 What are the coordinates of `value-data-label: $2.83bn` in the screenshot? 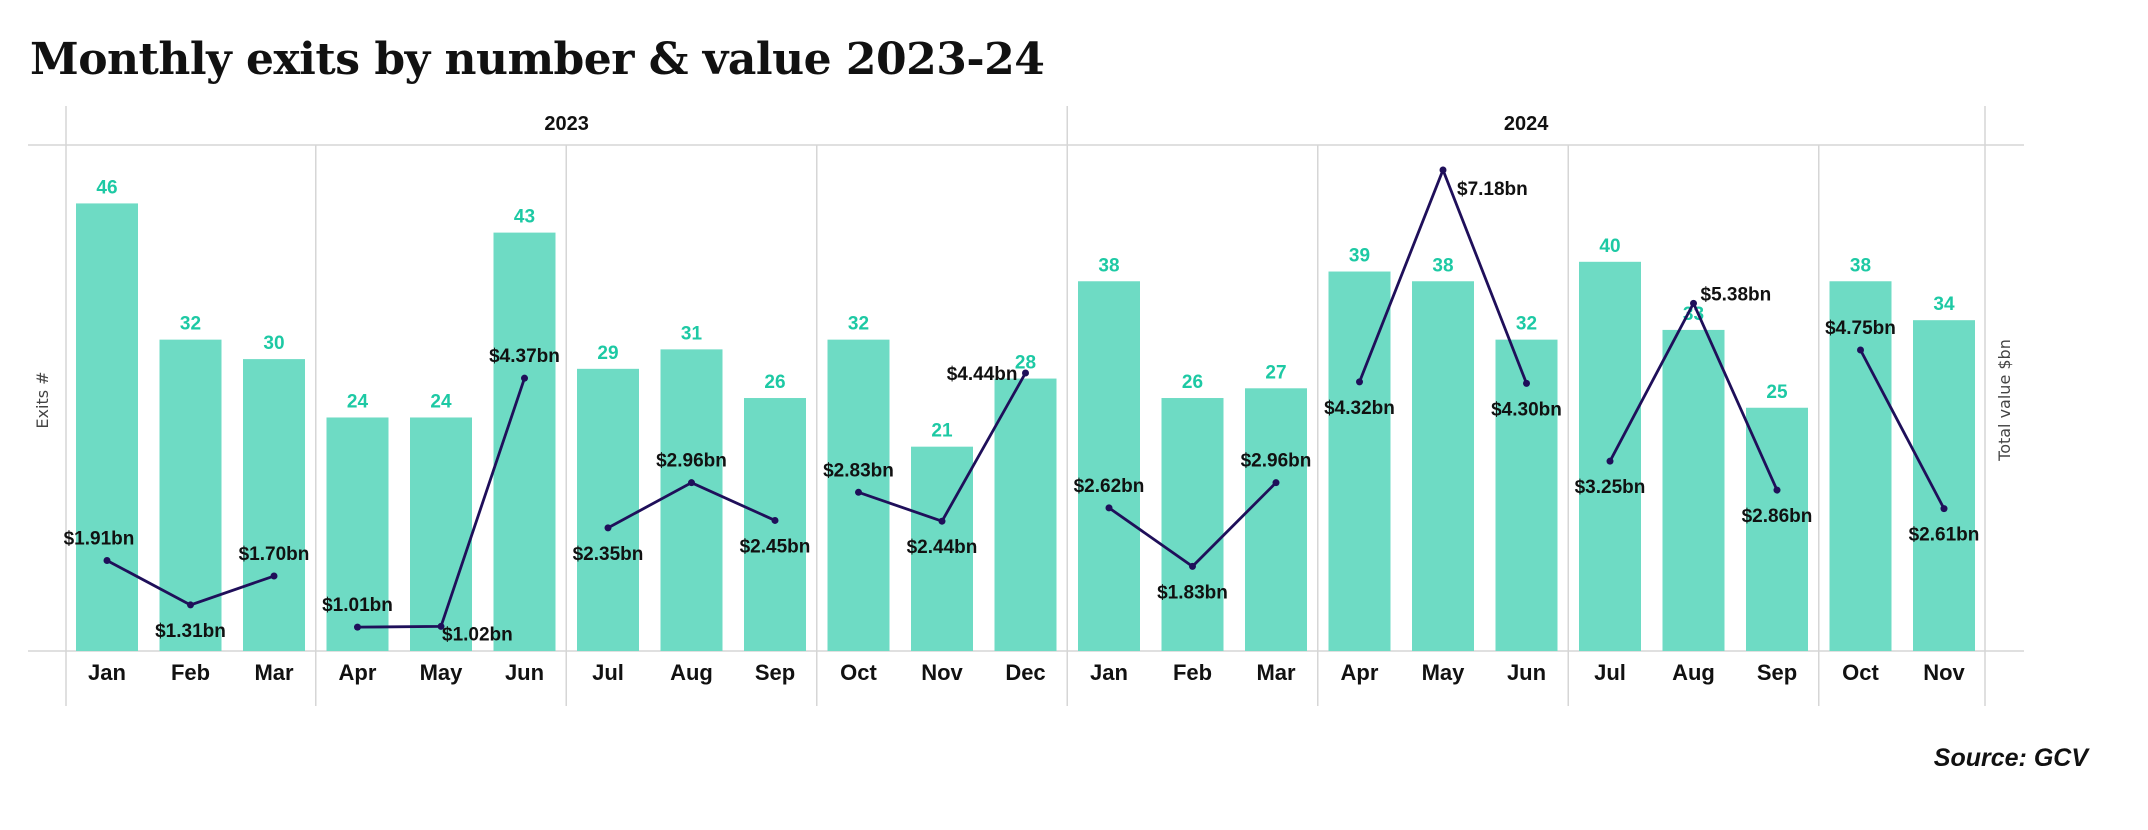 It's located at (858, 470).